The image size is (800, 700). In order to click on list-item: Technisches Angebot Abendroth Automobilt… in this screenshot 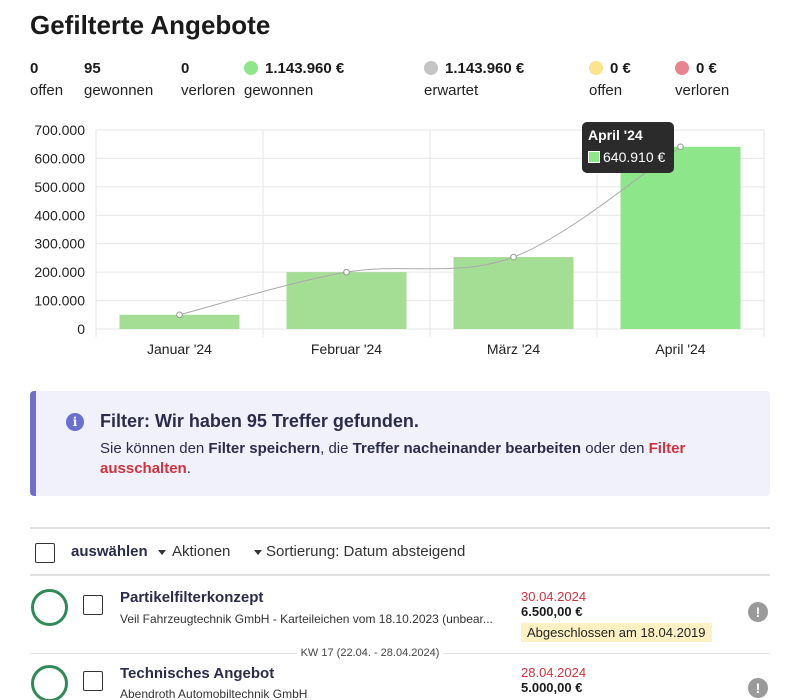, I will do `click(400, 677)`.